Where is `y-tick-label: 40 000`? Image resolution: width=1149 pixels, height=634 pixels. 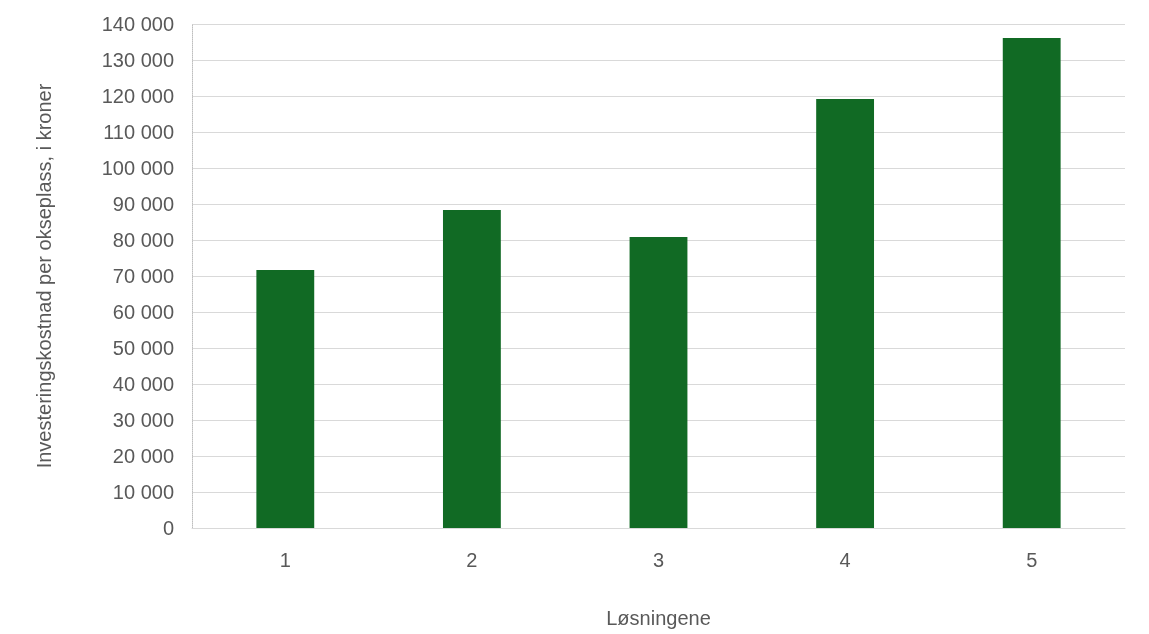
y-tick-label: 40 000 is located at coordinates (143, 384).